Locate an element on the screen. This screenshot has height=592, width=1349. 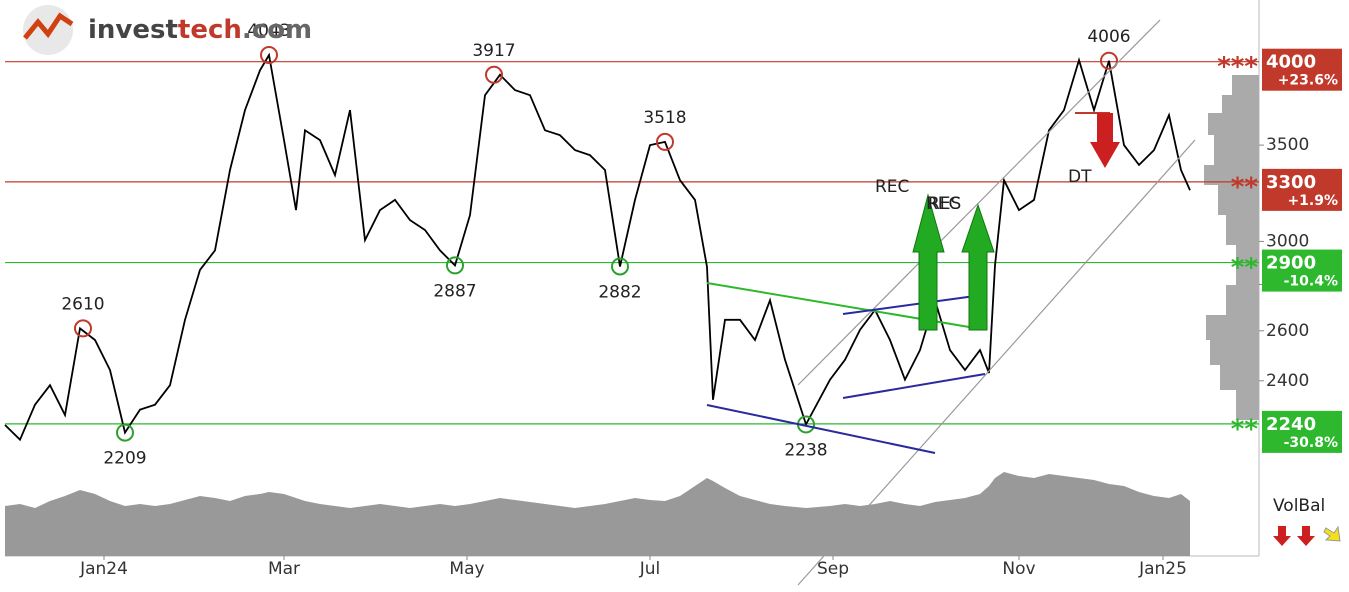
extreme-label: 4043 is located at coordinates (268, 31).